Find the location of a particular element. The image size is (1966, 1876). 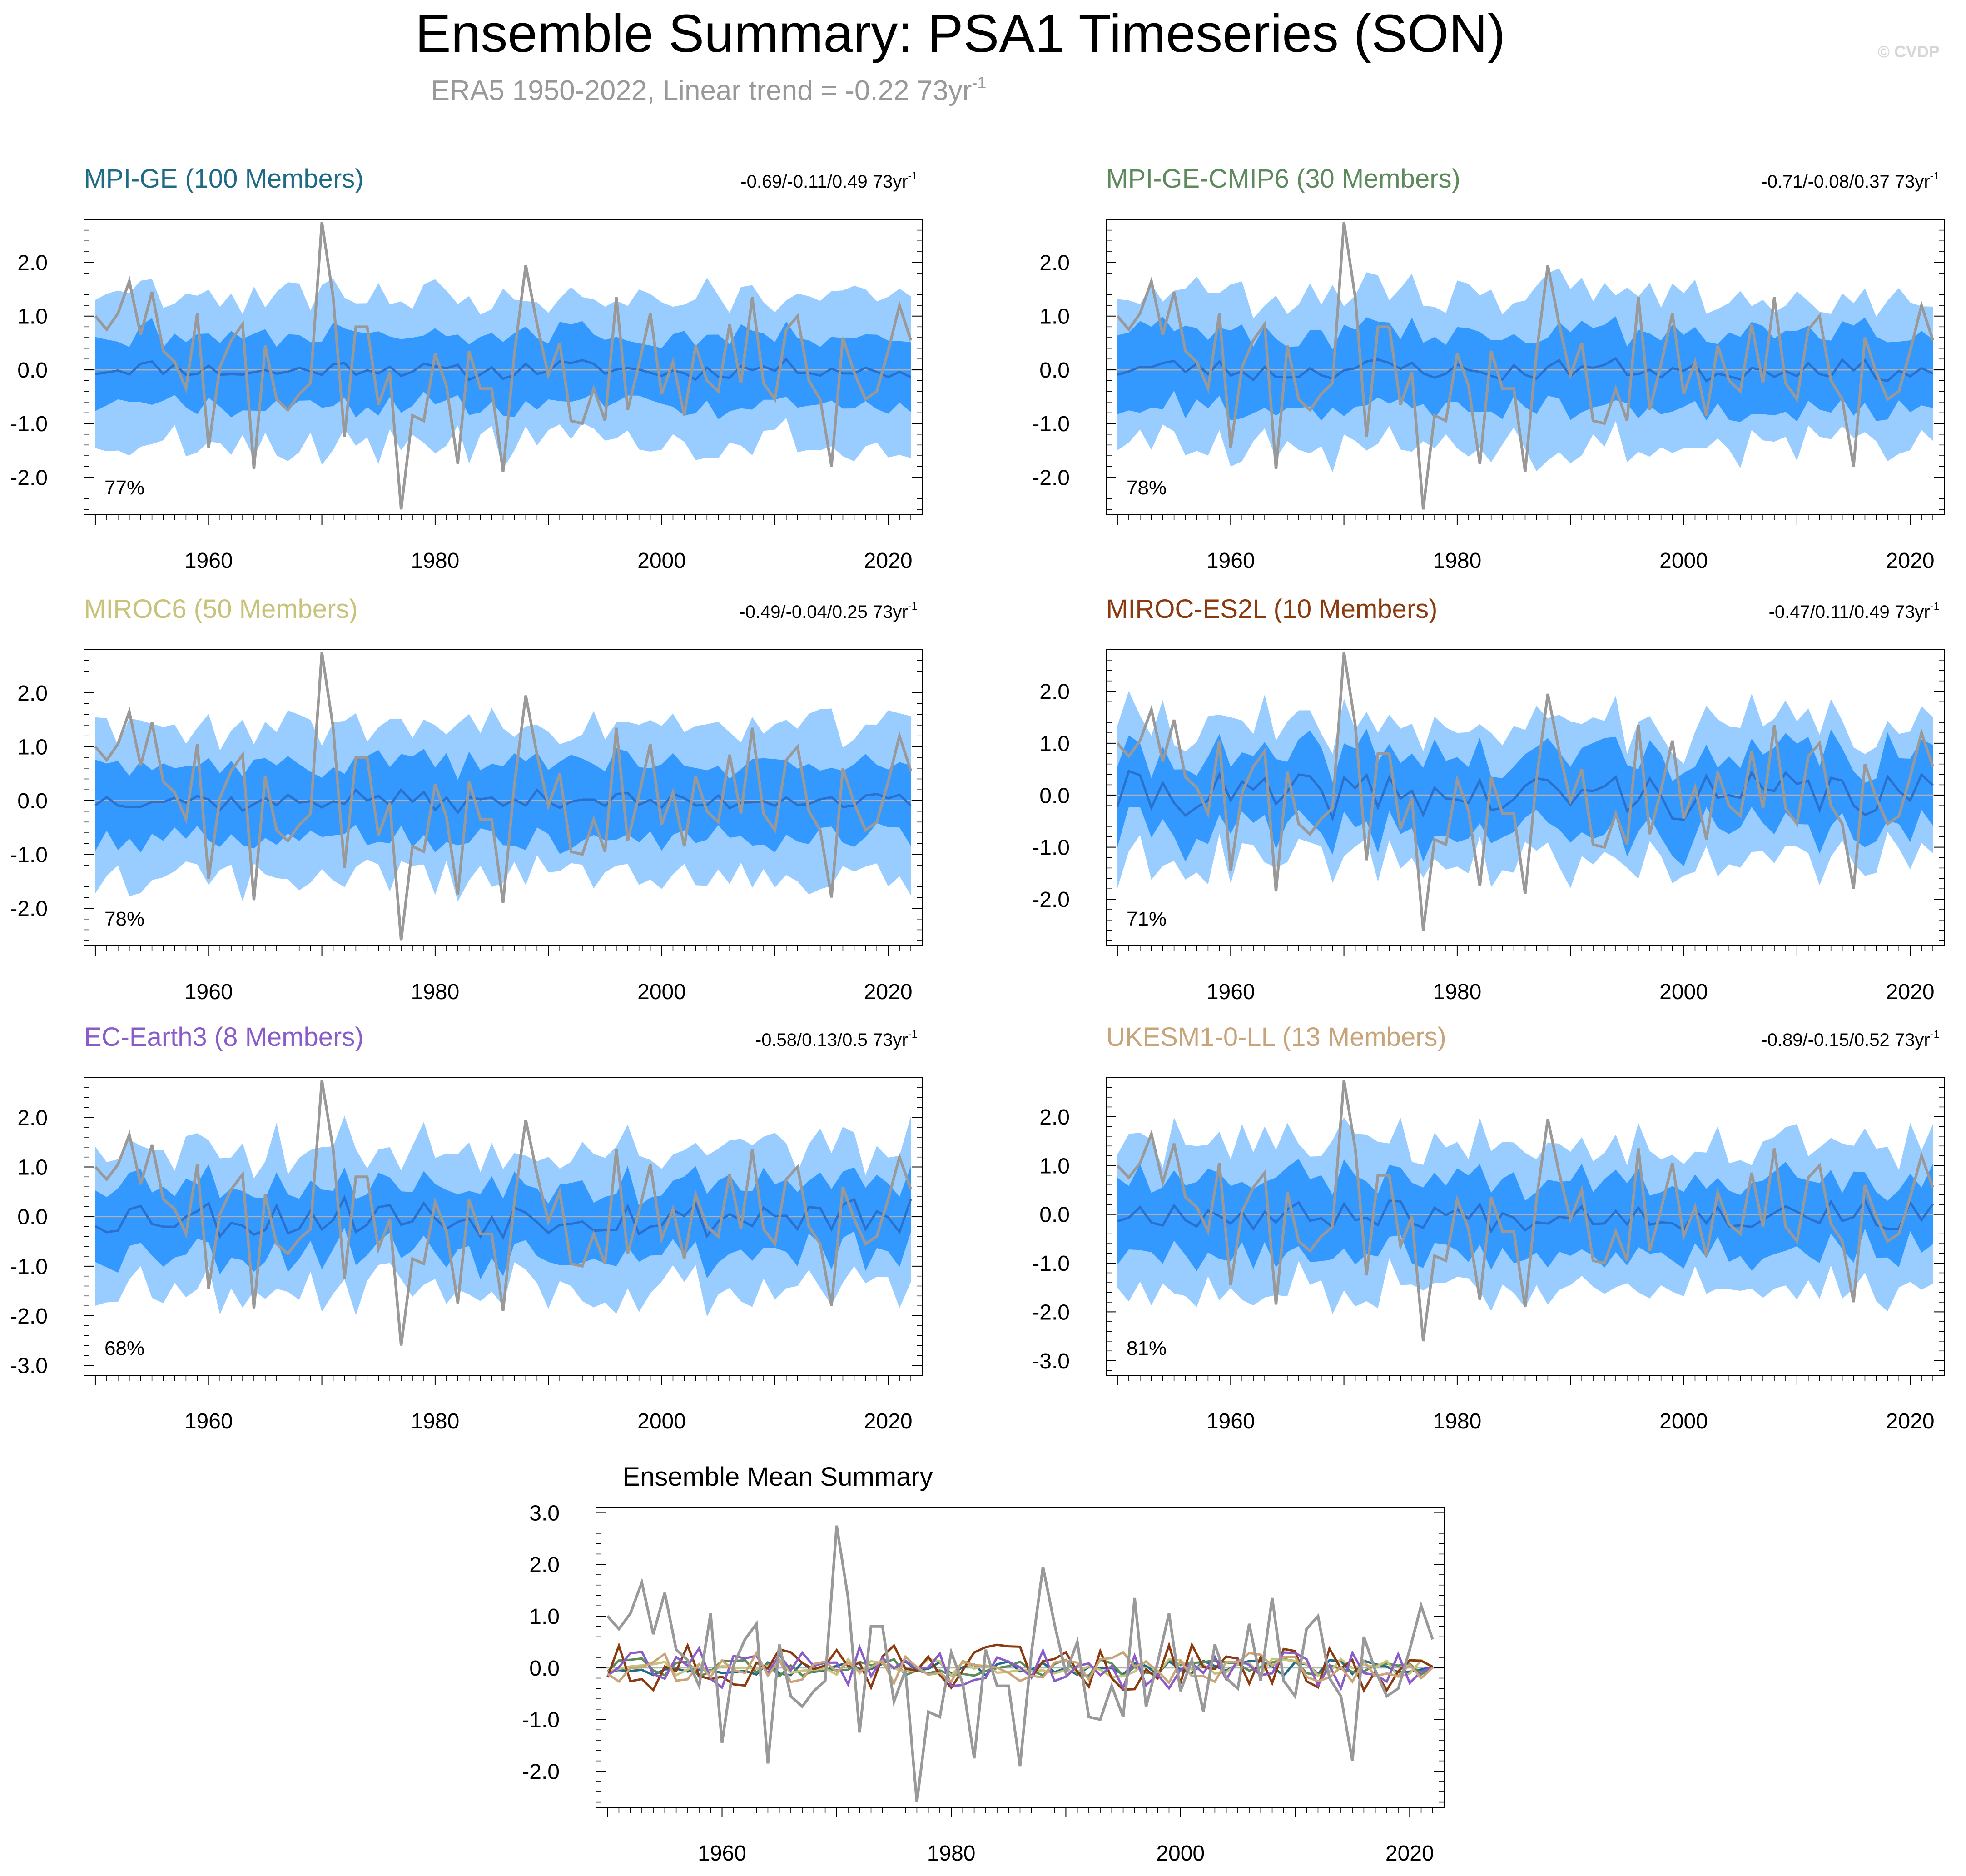

panel-title: EC-Earth3 (8 Members) is located at coordinates (224, 1037).